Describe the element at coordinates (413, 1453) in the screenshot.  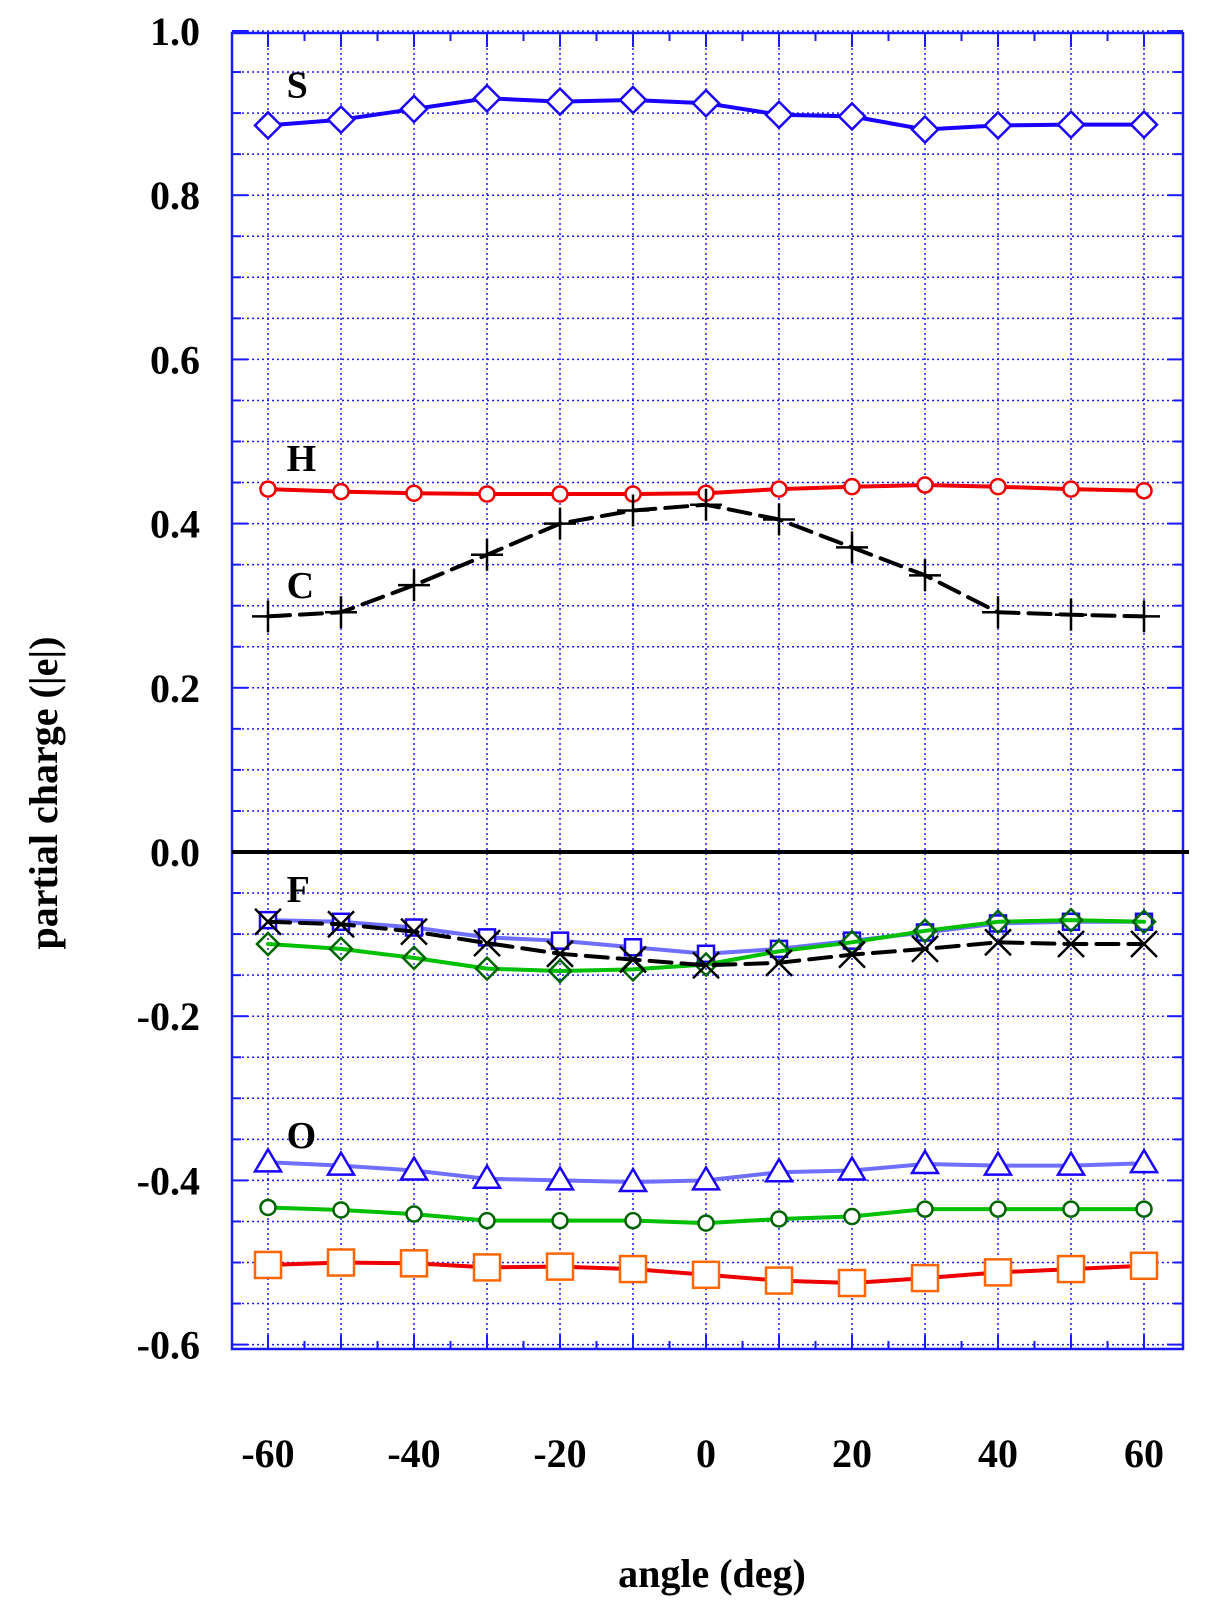
I see `x-tick-label: -40` at that location.